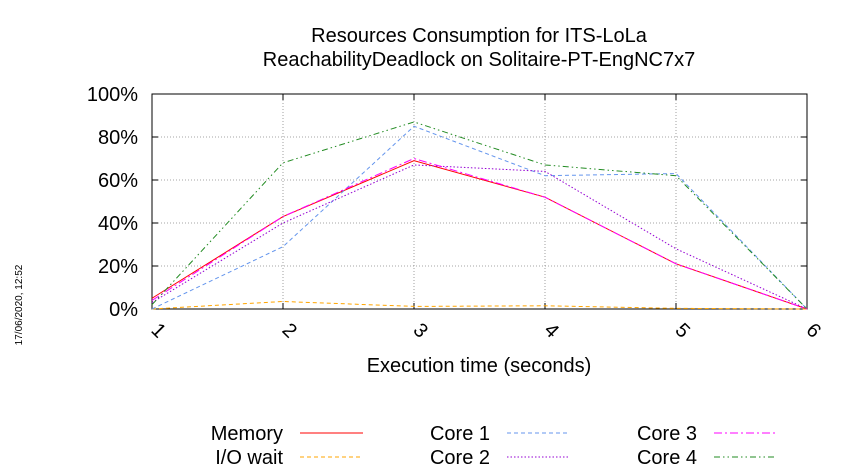 This screenshot has width=850, height=475. I want to click on legend-label: Core 4, so click(667, 458).